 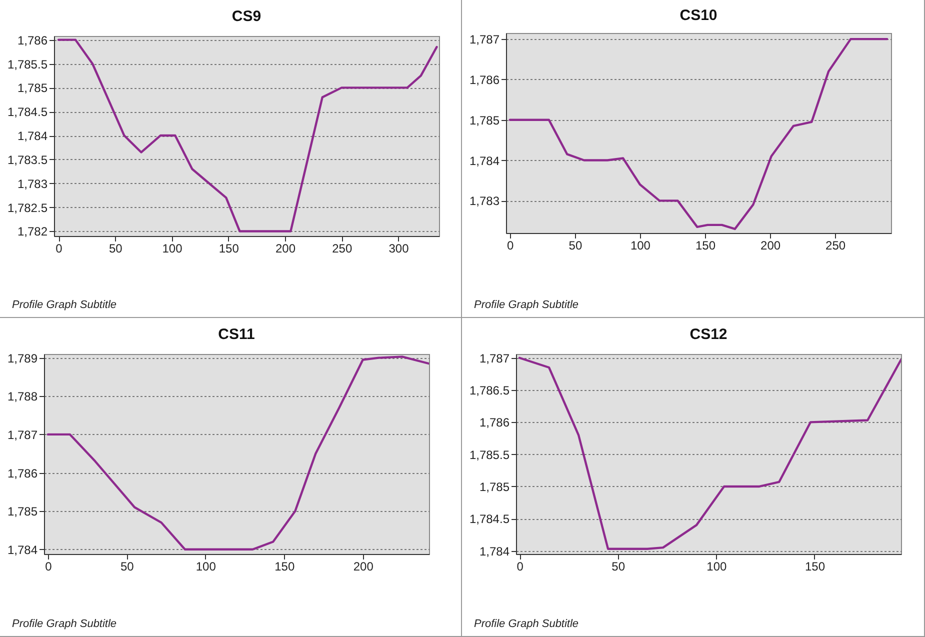 I want to click on y-tick-label: 1,786.5, so click(x=489, y=391).